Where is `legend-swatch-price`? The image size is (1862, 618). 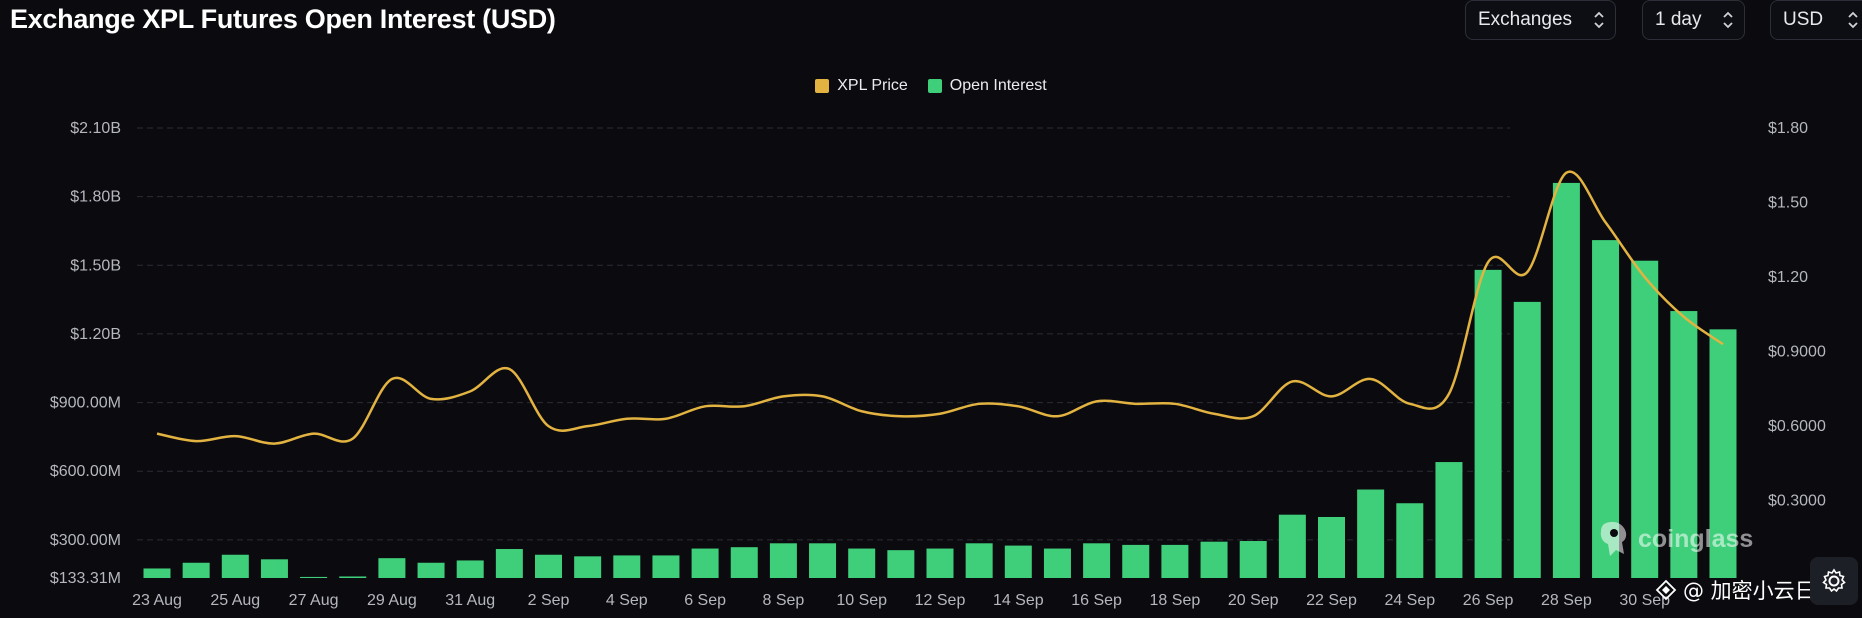 legend-swatch-price is located at coordinates (822, 86).